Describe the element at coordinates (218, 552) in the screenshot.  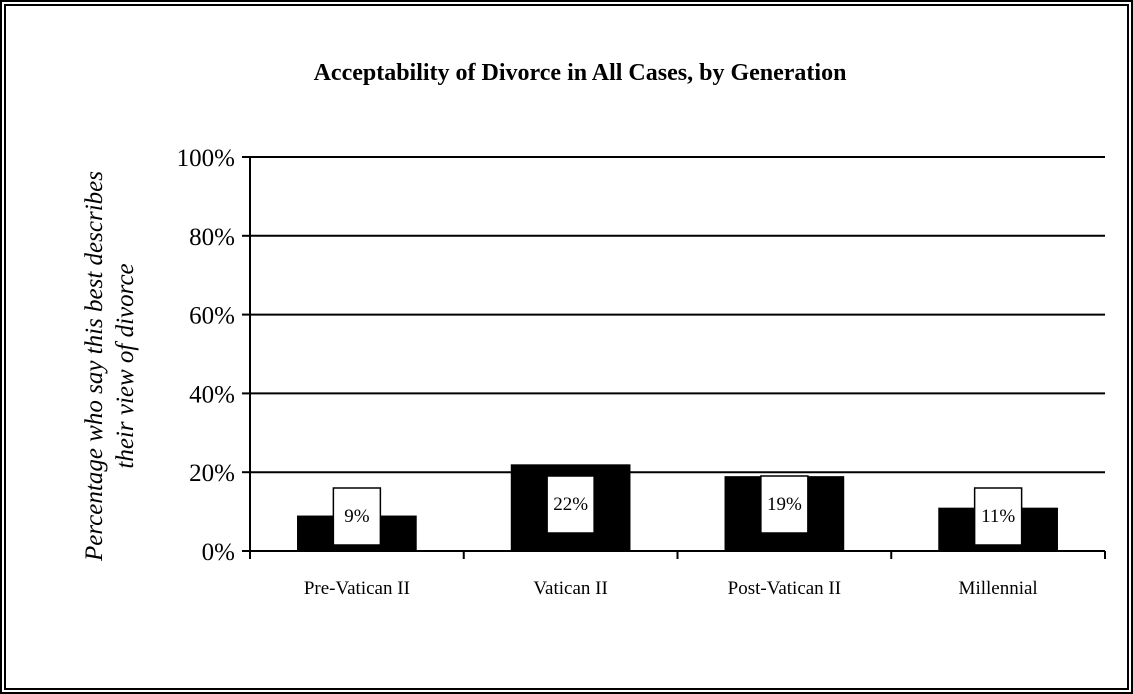
I see `y-tick-label: 0%` at that location.